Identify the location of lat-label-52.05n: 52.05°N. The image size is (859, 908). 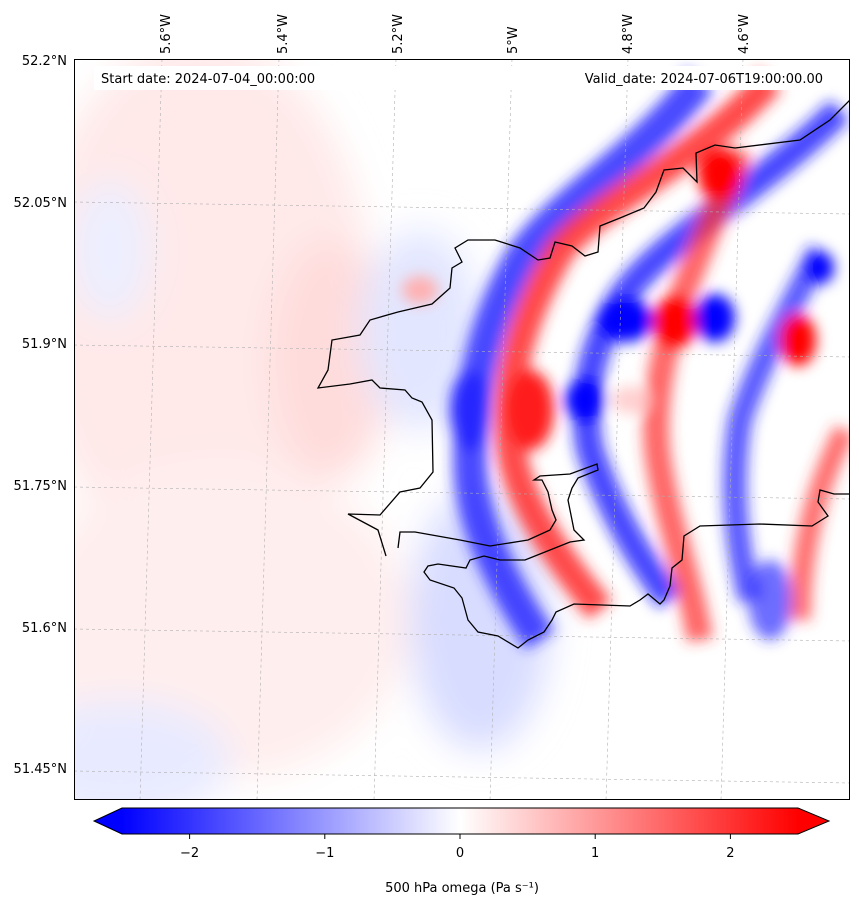
(40, 203).